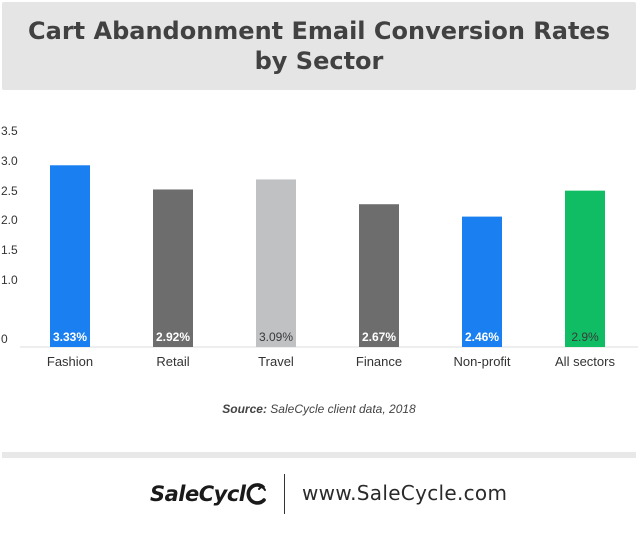 This screenshot has width=638, height=534. What do you see at coordinates (9, 280) in the screenshot?
I see `y-tick-label: 1.0` at bounding box center [9, 280].